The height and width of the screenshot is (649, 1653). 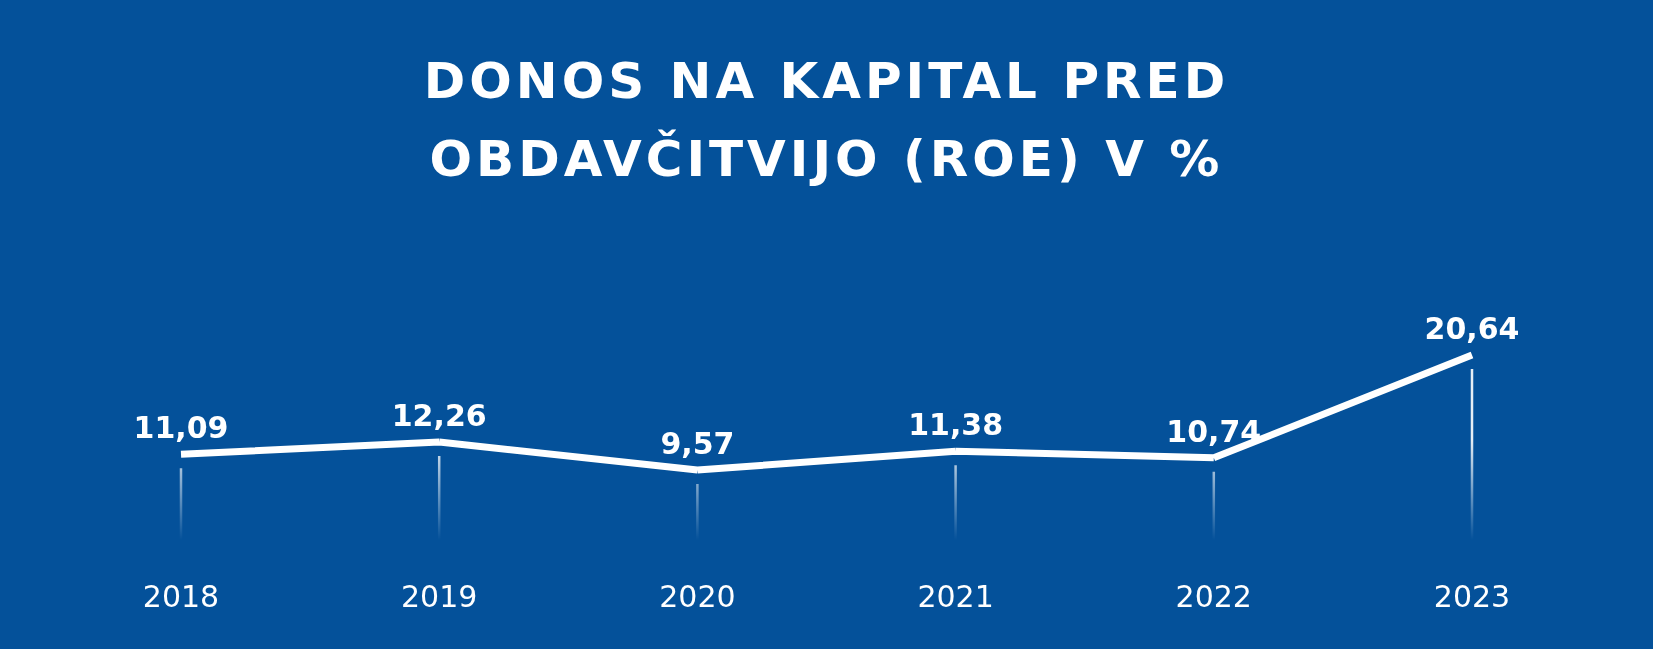 What do you see at coordinates (181, 428) in the screenshot?
I see `data-label: 11,09` at bounding box center [181, 428].